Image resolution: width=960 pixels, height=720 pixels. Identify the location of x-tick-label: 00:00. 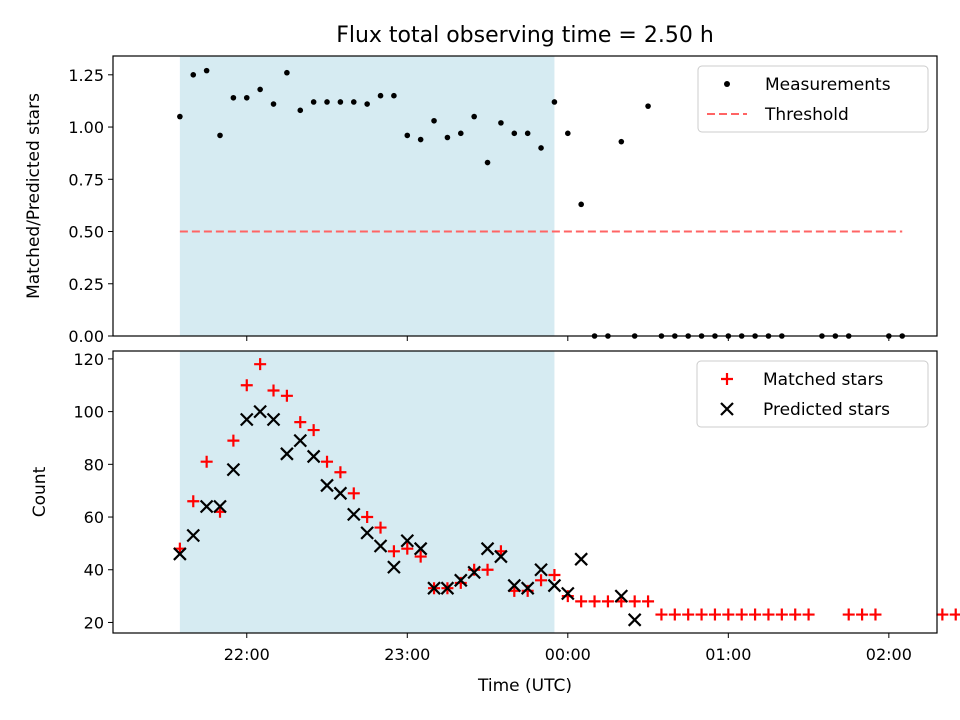
(568, 654).